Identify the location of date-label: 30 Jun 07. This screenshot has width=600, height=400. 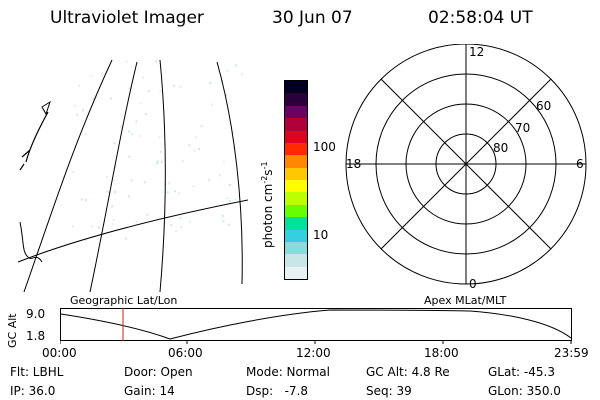
(312, 18).